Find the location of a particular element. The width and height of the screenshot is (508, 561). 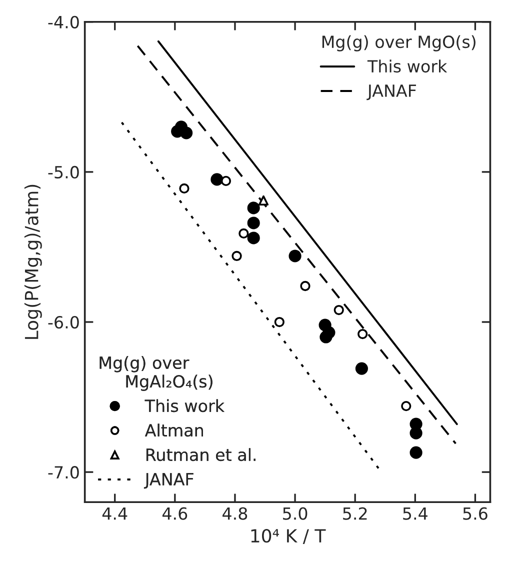

y-tick-label: -7.0 is located at coordinates (63, 472).